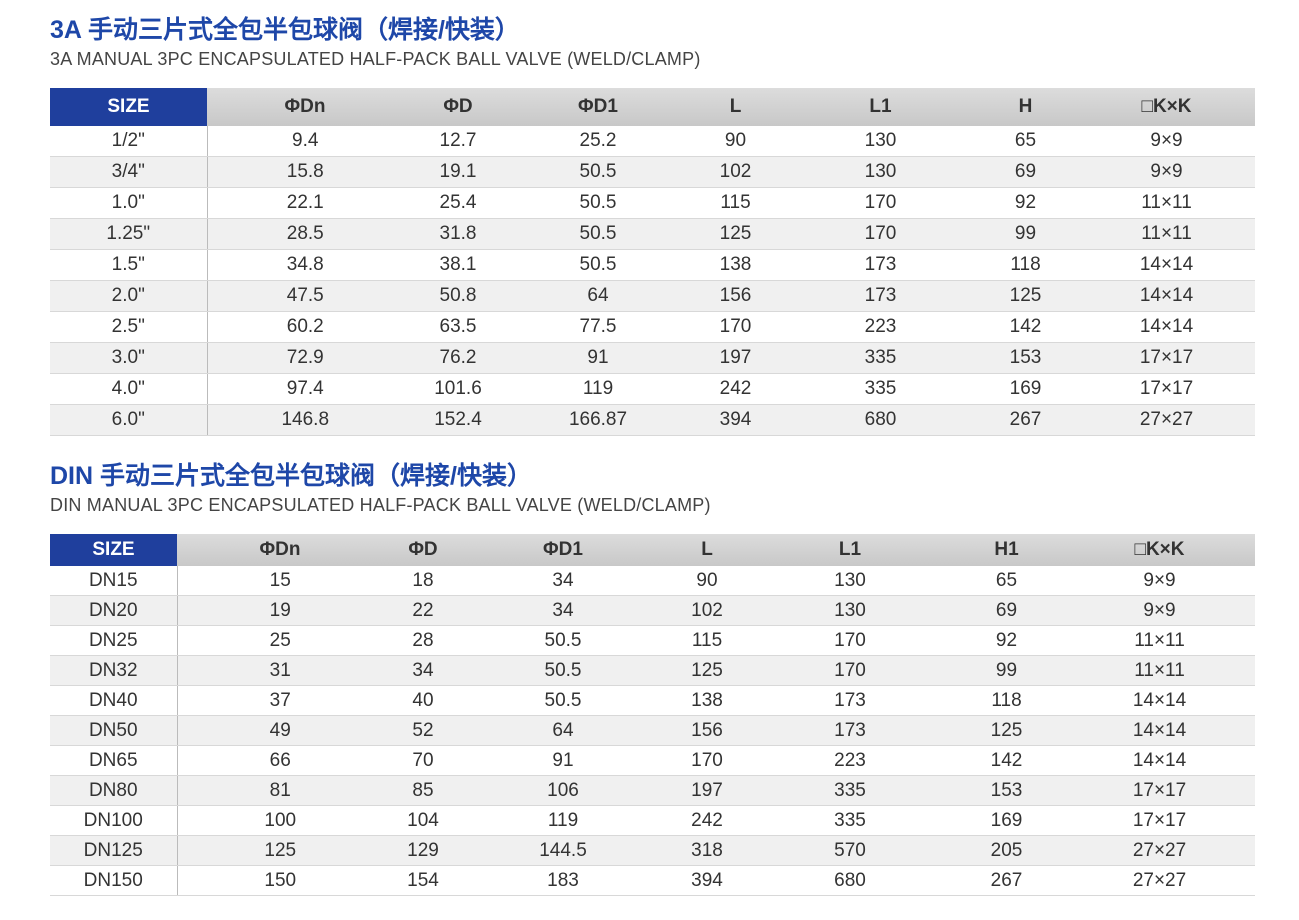  What do you see at coordinates (1166, 420) in the screenshot?
I see `value-cell: 27×27` at bounding box center [1166, 420].